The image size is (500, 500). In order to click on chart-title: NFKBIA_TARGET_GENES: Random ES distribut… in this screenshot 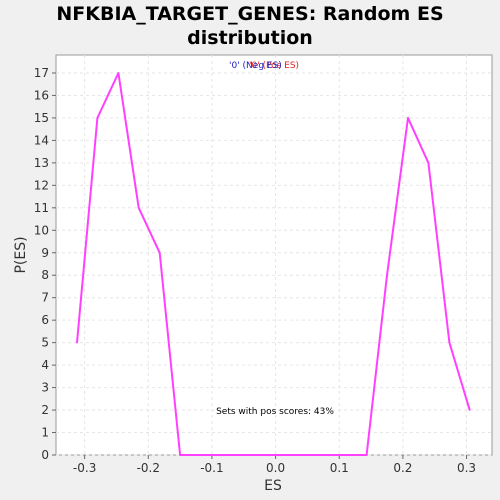, I will do `click(250, 26)`.